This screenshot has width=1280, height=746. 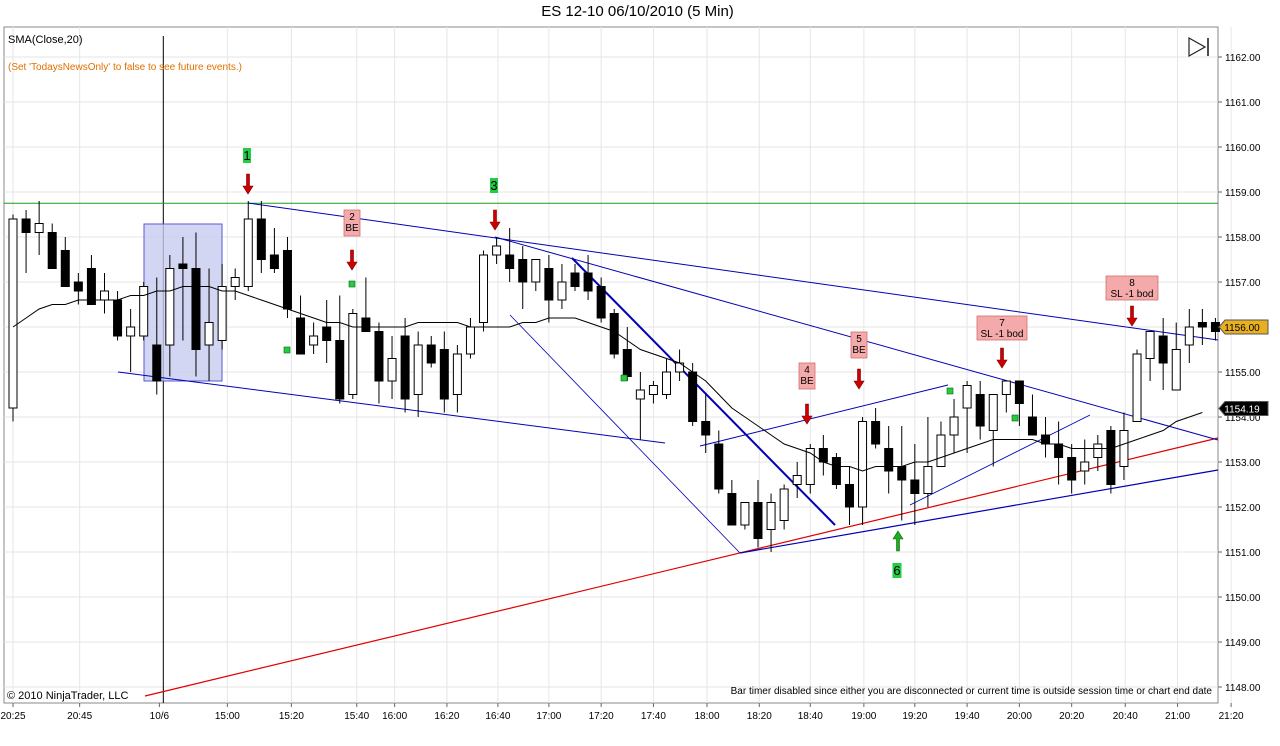 I want to click on y-tick-label: 1151.00, so click(x=1243, y=553).